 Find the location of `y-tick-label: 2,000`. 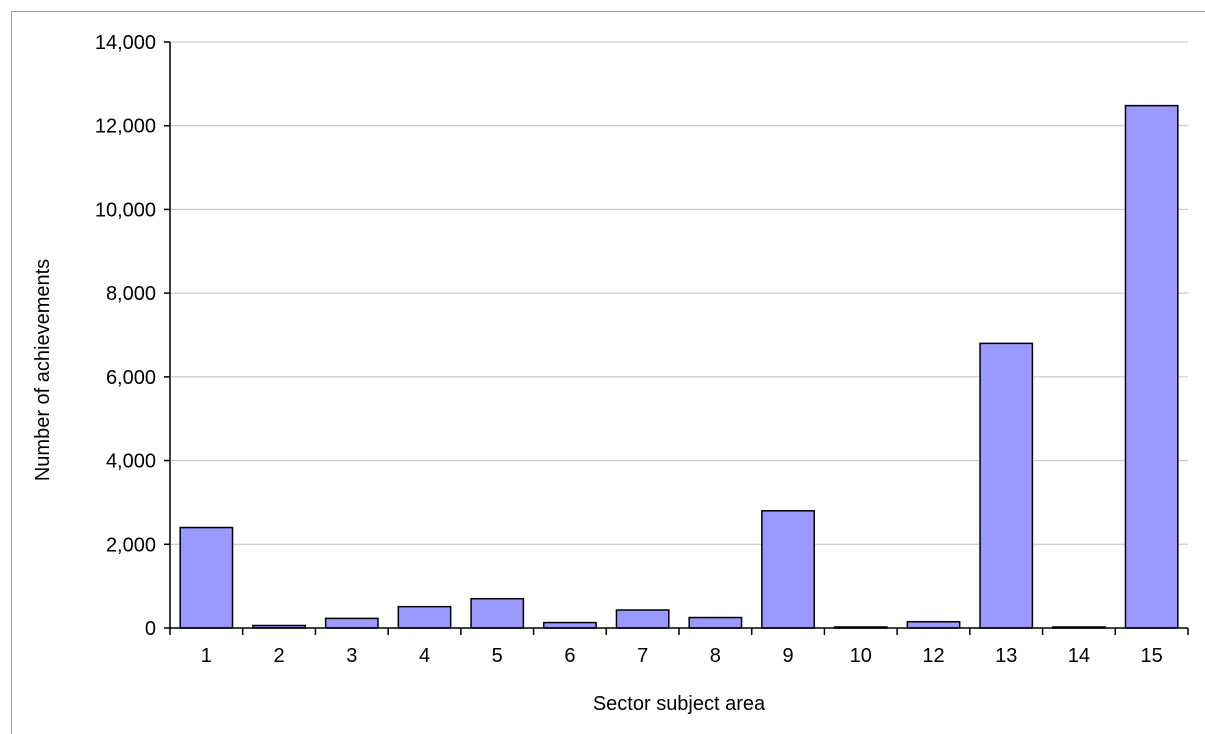

y-tick-label: 2,000 is located at coordinates (131, 545).